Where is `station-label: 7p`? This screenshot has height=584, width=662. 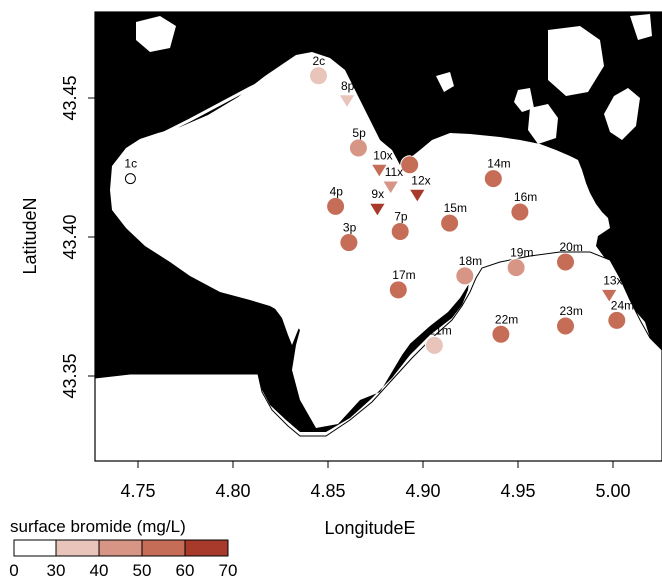
station-label: 7p is located at coordinates (401, 216).